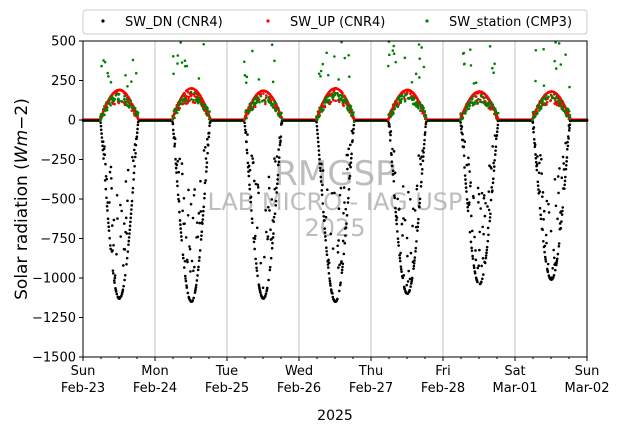 The height and width of the screenshot is (433, 620). Describe the element at coordinates (103, 21) in the screenshot. I see `legend-marker-sw-dn` at that location.